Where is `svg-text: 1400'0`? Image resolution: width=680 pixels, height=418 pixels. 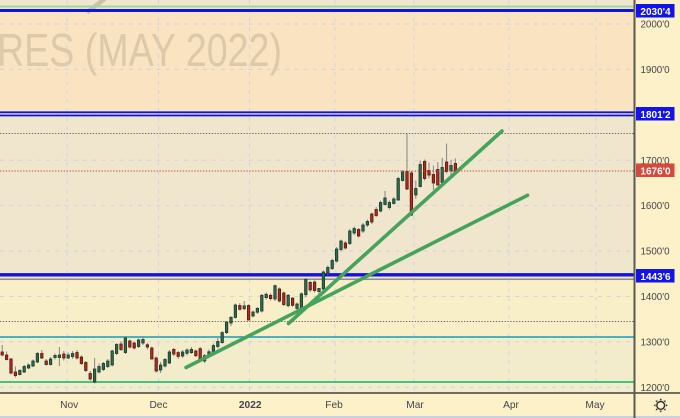
svg-text: 1400'0 is located at coordinates (655, 297).